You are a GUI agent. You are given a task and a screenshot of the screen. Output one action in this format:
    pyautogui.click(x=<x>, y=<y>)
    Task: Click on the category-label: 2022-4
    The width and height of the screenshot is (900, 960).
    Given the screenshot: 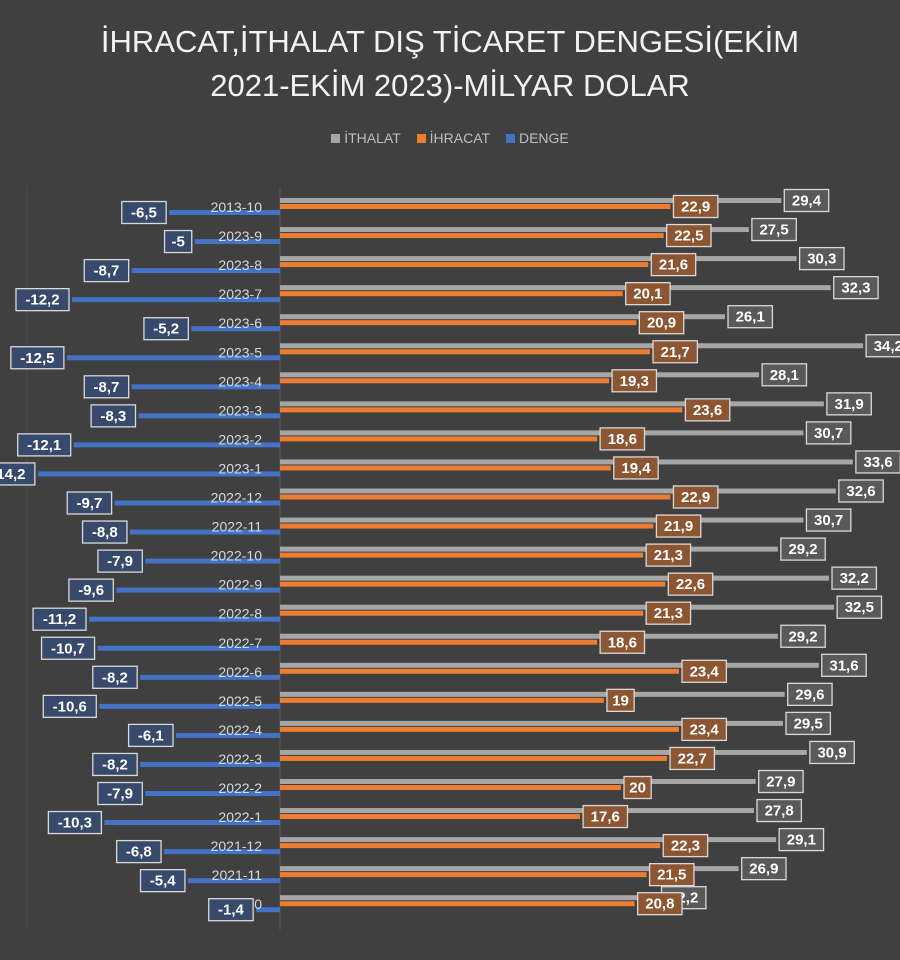 What is the action you would take?
    pyautogui.click(x=240, y=730)
    